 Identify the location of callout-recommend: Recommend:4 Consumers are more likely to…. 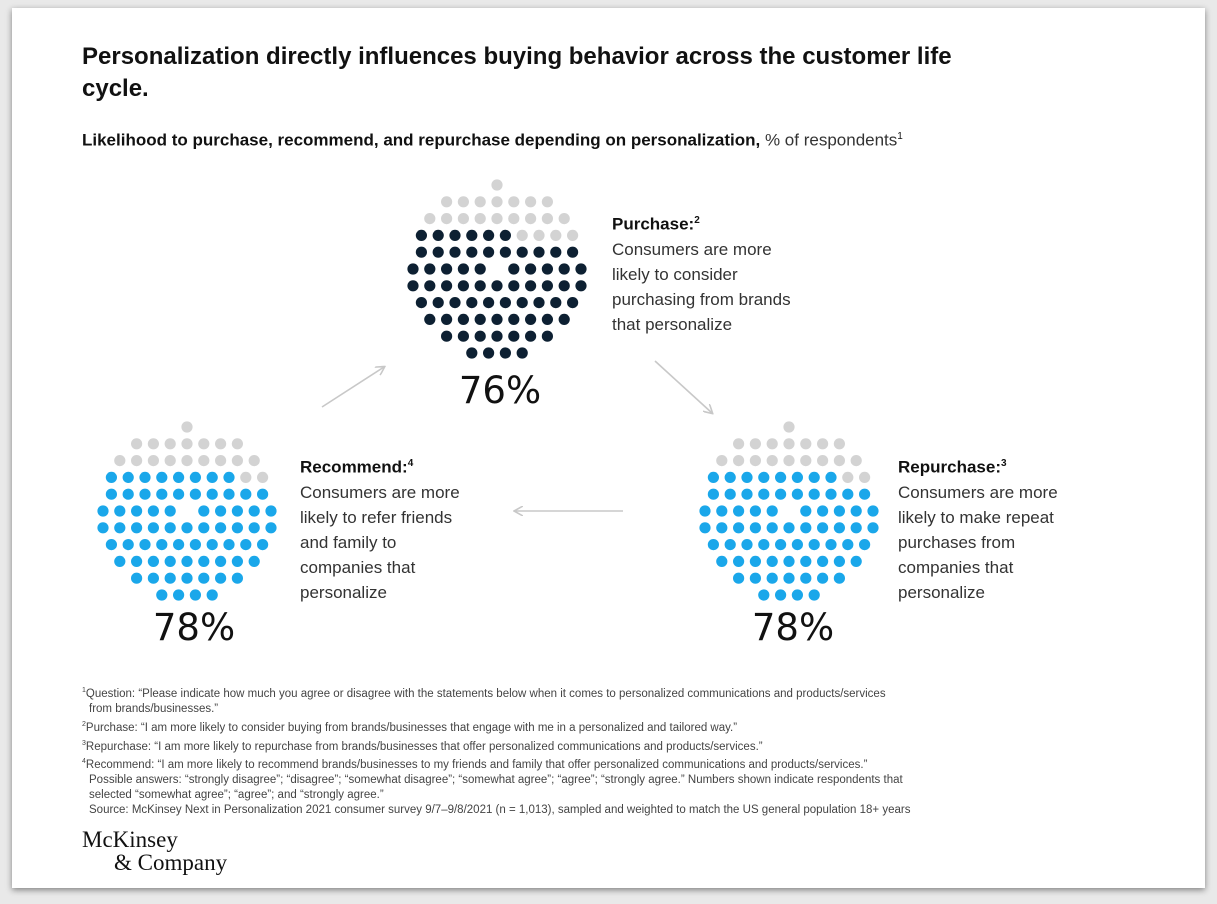
(380, 528).